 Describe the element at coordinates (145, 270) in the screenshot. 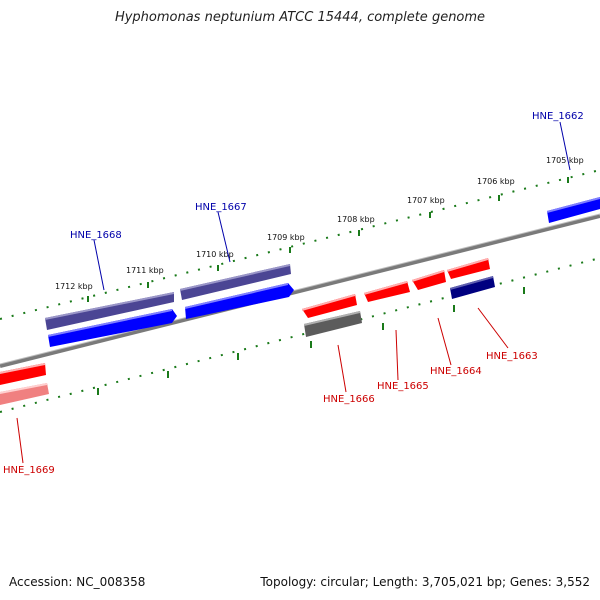

I see `scale-label: 1711 kbp` at that location.